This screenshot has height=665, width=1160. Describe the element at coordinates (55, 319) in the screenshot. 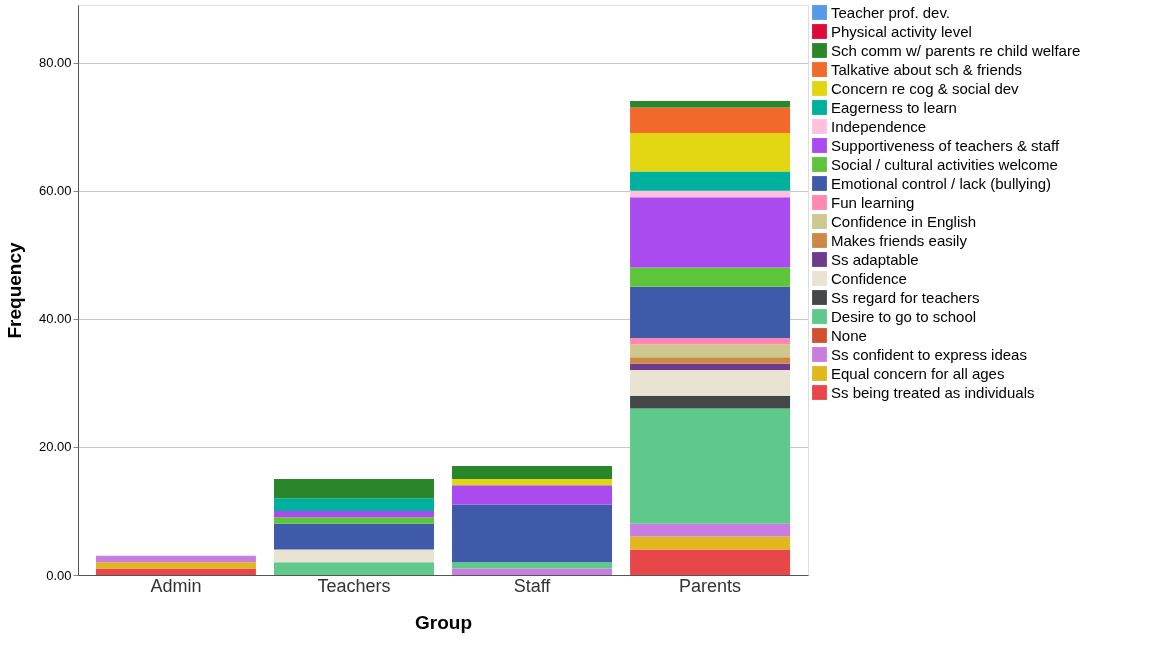

I see `y-tick-label: 40.00` at that location.